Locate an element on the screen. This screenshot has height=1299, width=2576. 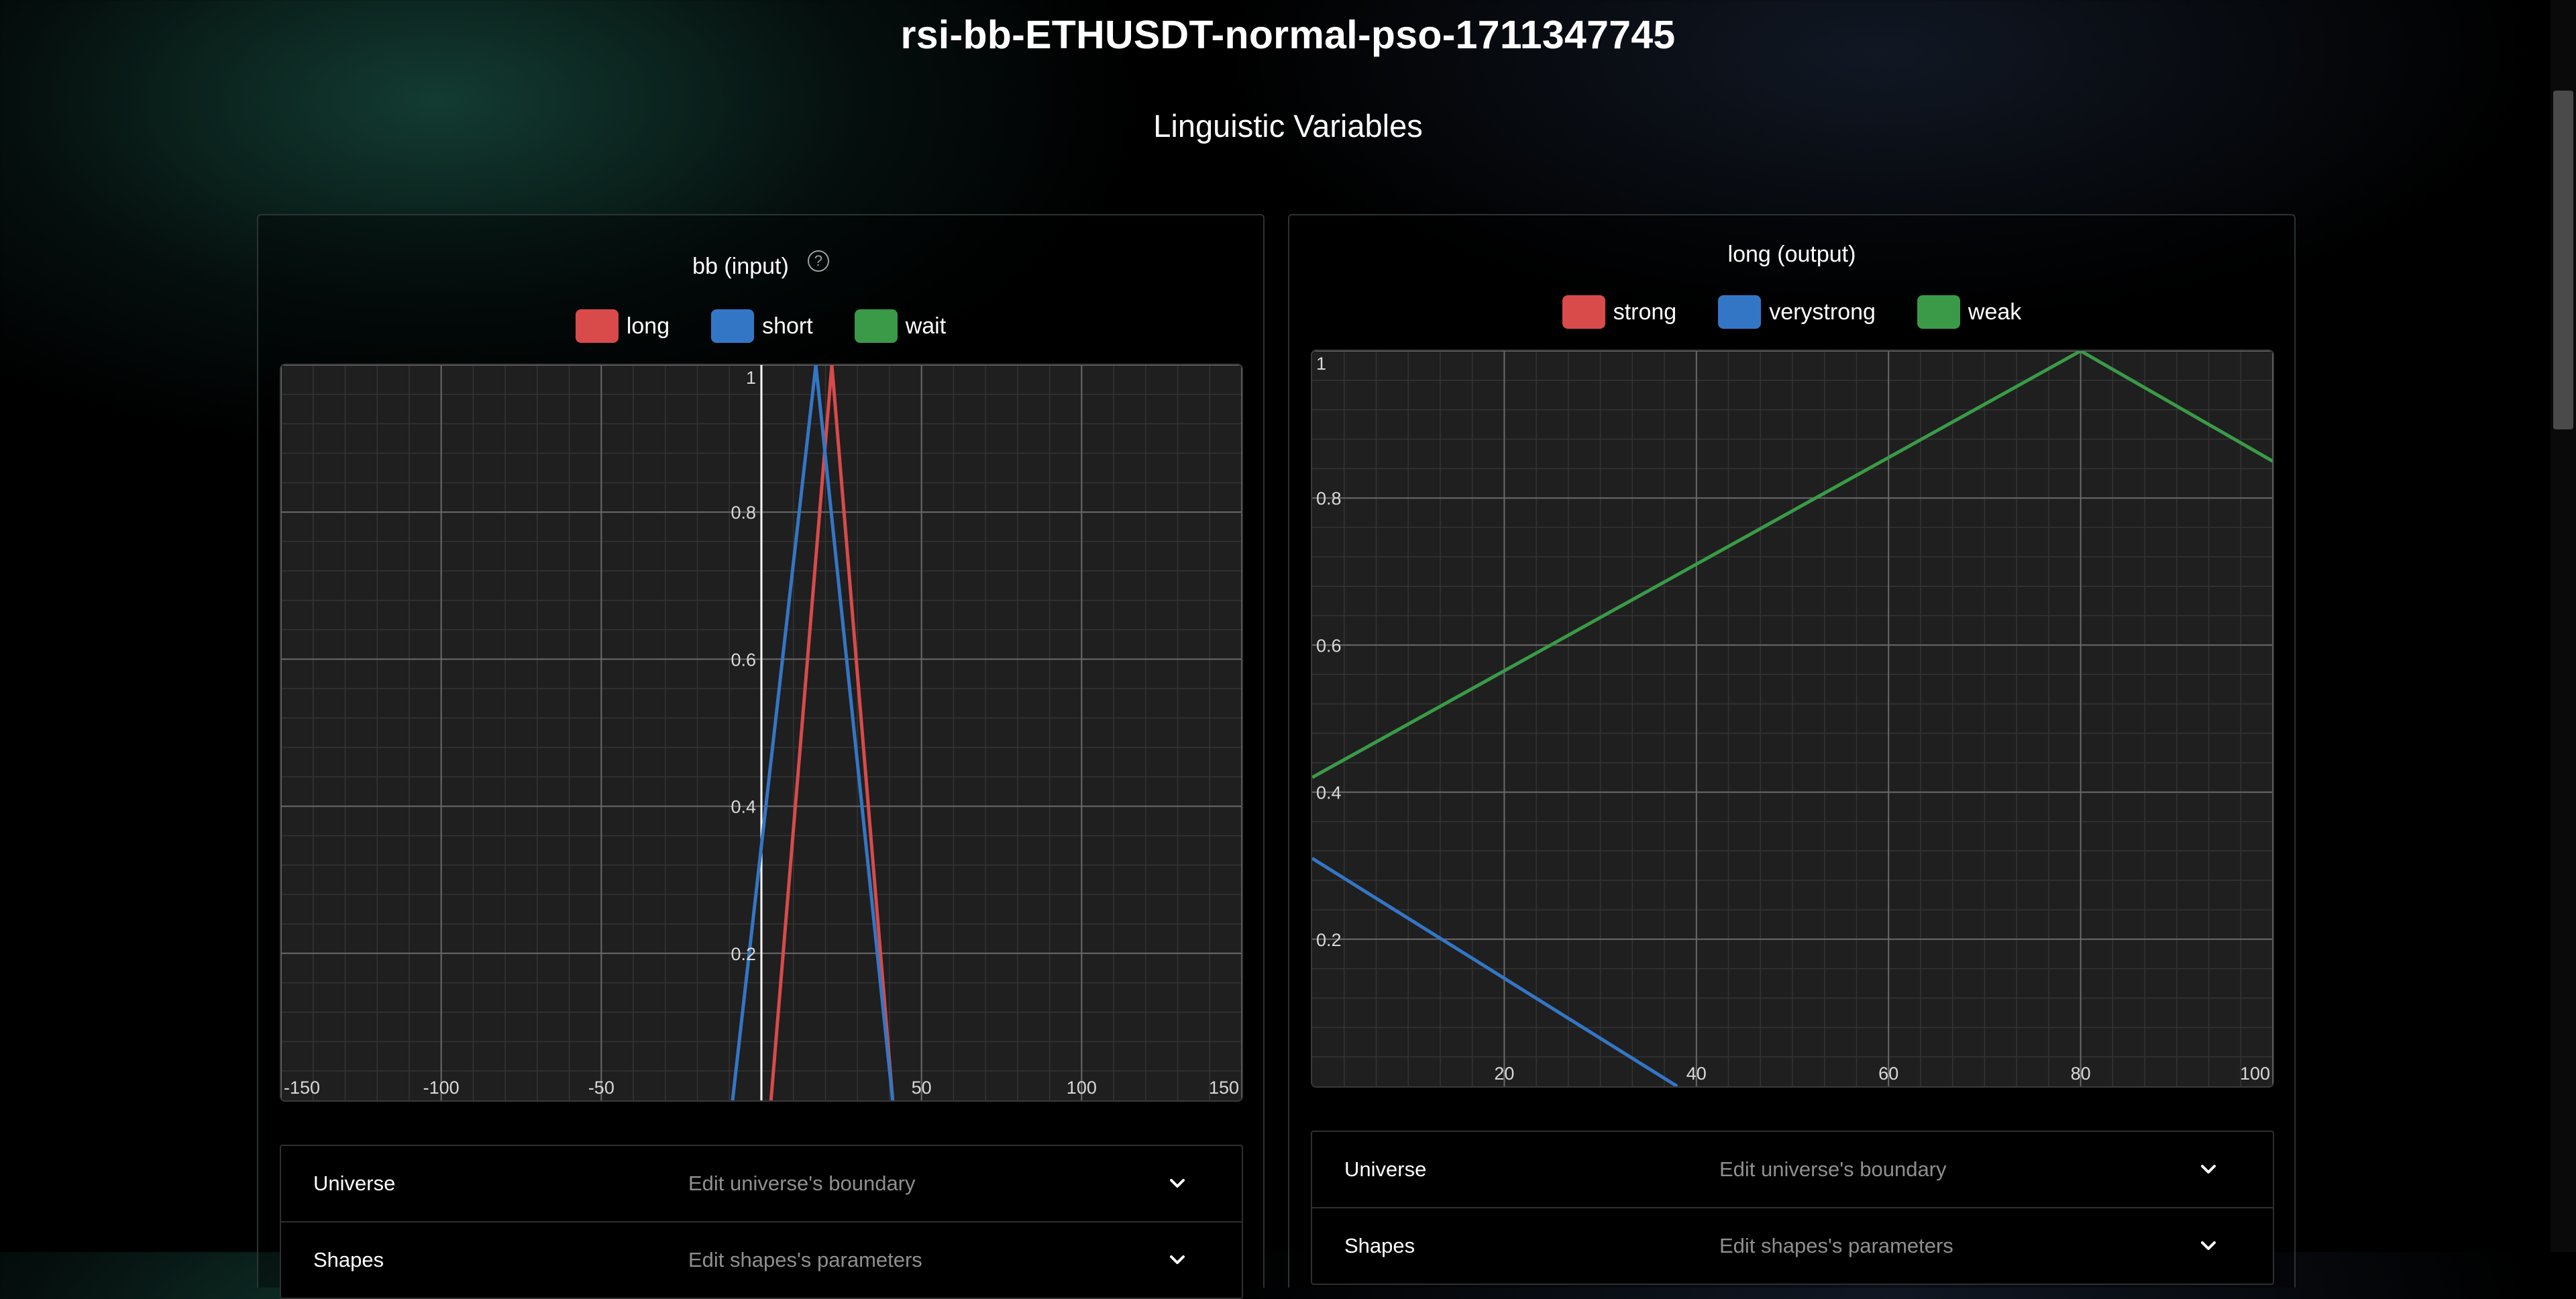
card-title: bb (input) ? is located at coordinates (760, 265).